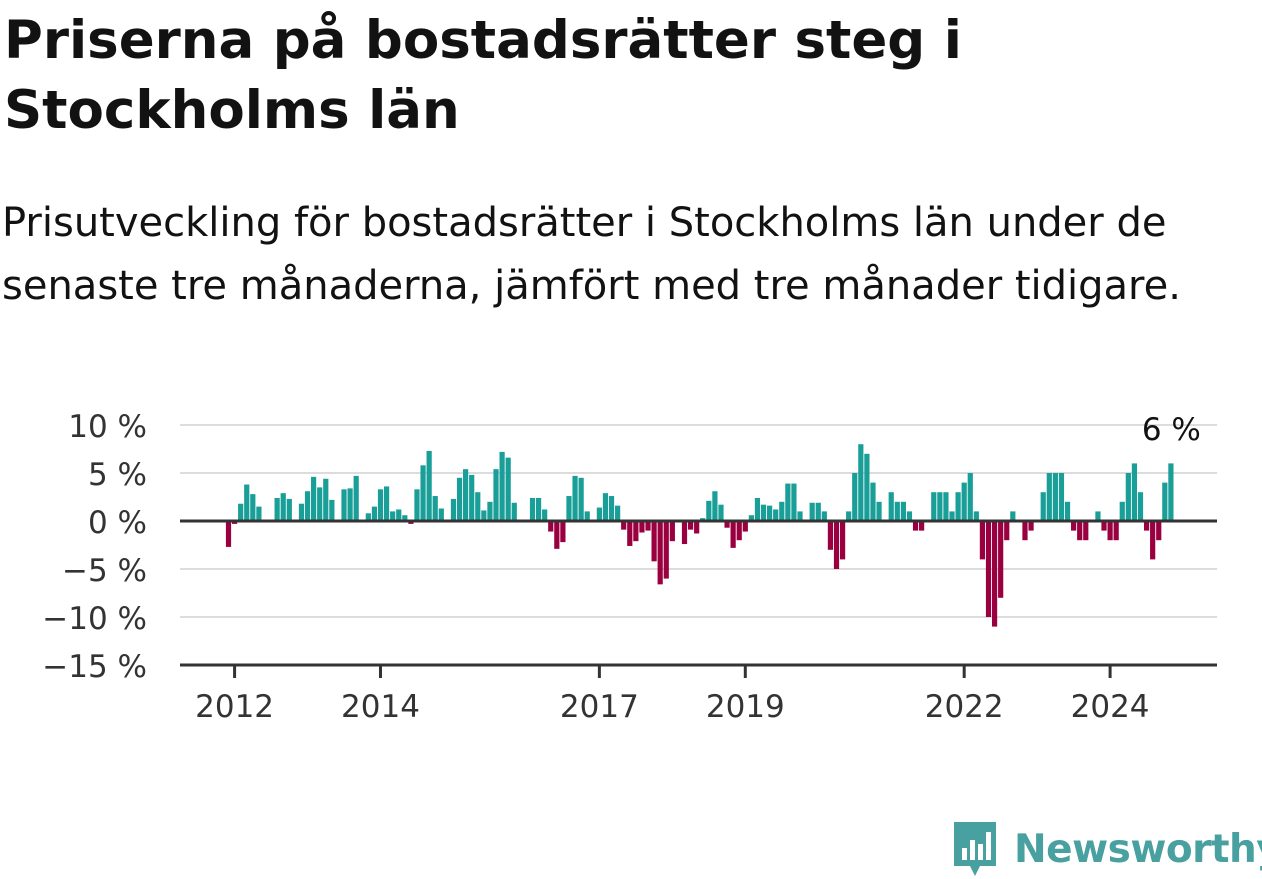 The image size is (1262, 879). Describe the element at coordinates (1138, 849) in the screenshot. I see `logo-text: Newsworthy` at that location.